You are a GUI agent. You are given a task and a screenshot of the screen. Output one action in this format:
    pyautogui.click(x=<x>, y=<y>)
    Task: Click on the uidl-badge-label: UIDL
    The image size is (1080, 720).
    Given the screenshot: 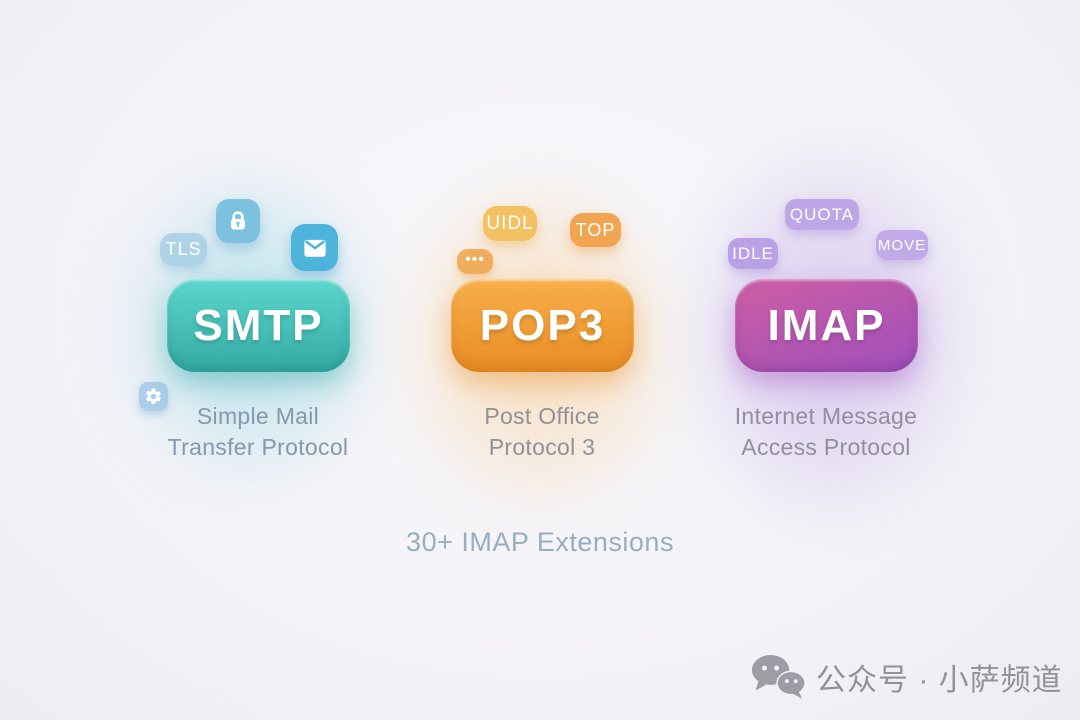 What is the action you would take?
    pyautogui.click(x=510, y=223)
    